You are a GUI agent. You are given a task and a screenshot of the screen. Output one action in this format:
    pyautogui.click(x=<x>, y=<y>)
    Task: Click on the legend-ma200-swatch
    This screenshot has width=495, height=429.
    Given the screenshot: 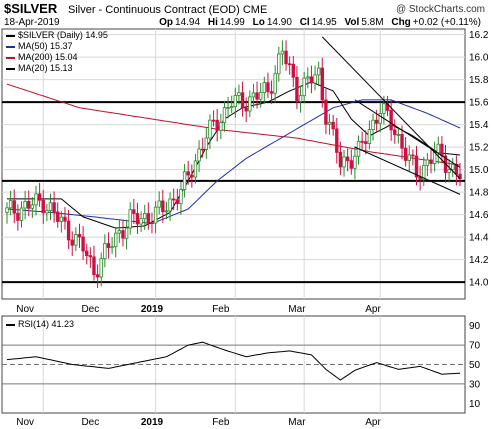 What is the action you would take?
    pyautogui.click(x=10, y=57)
    